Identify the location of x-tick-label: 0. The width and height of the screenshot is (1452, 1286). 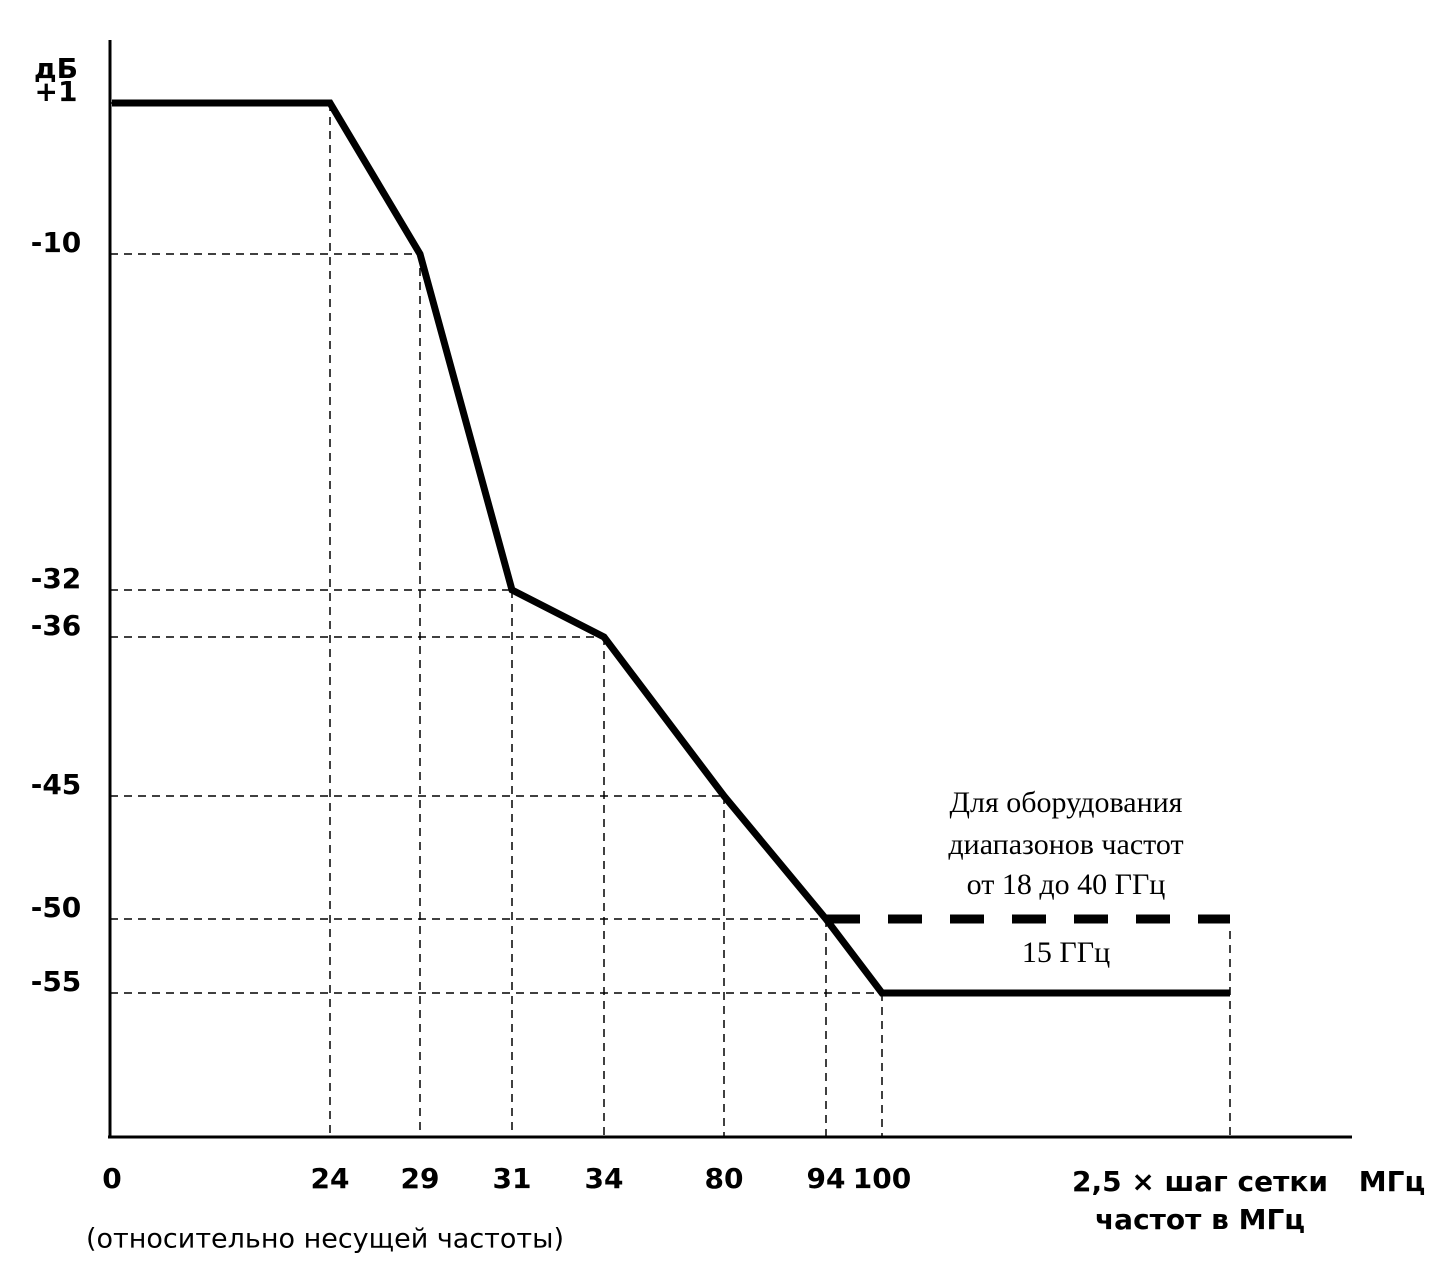
(111, 1178).